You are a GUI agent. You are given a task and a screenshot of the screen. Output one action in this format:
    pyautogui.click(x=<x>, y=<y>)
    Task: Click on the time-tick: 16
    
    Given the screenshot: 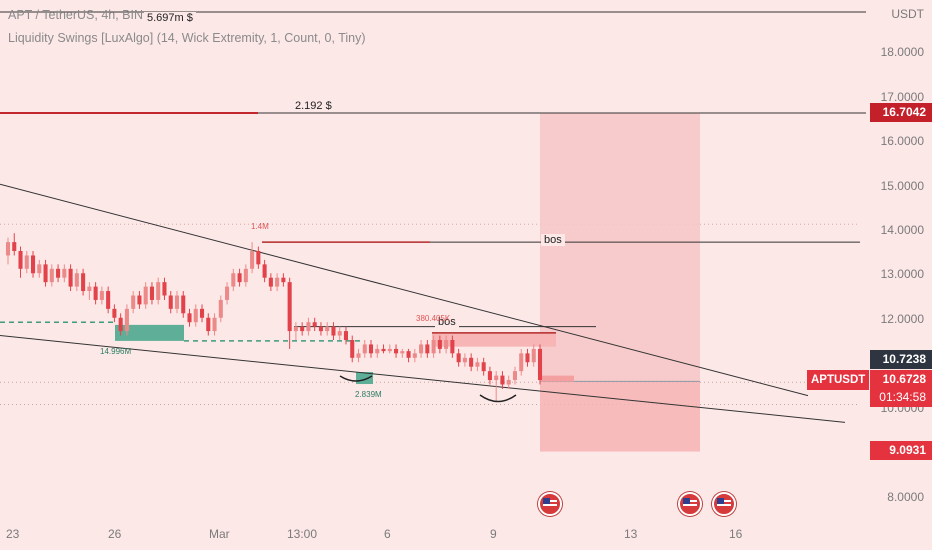 What is the action you would take?
    pyautogui.click(x=736, y=534)
    